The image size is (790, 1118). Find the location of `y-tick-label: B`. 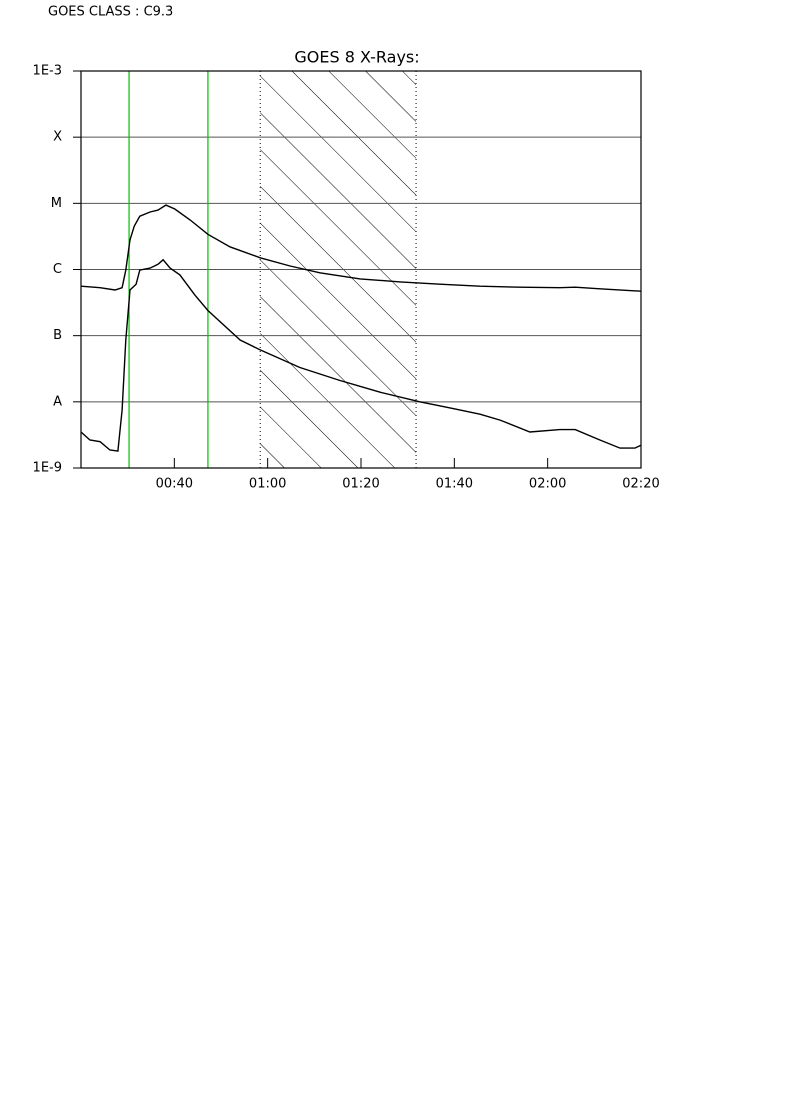

y-tick-label: B is located at coordinates (57, 335).